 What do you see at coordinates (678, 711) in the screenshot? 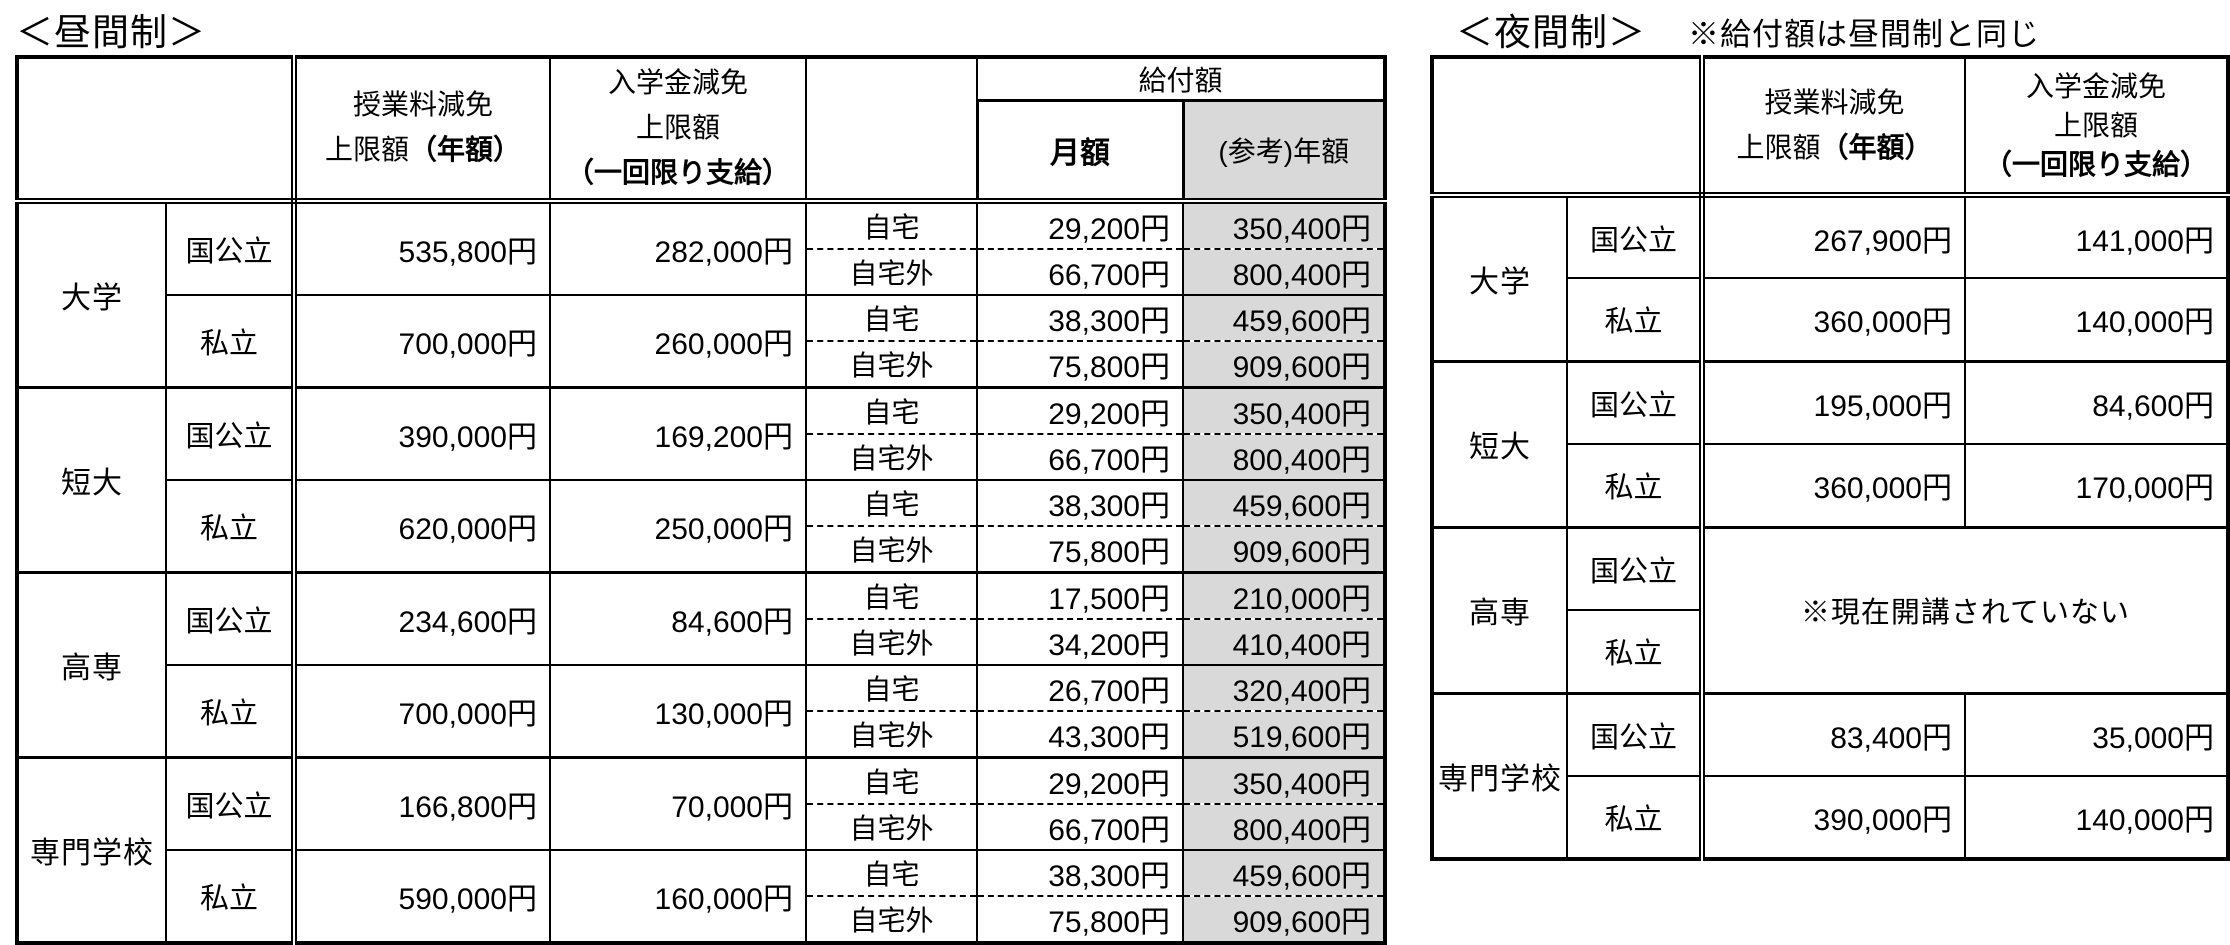
I see `admission-cap-cell: 130,000円` at bounding box center [678, 711].